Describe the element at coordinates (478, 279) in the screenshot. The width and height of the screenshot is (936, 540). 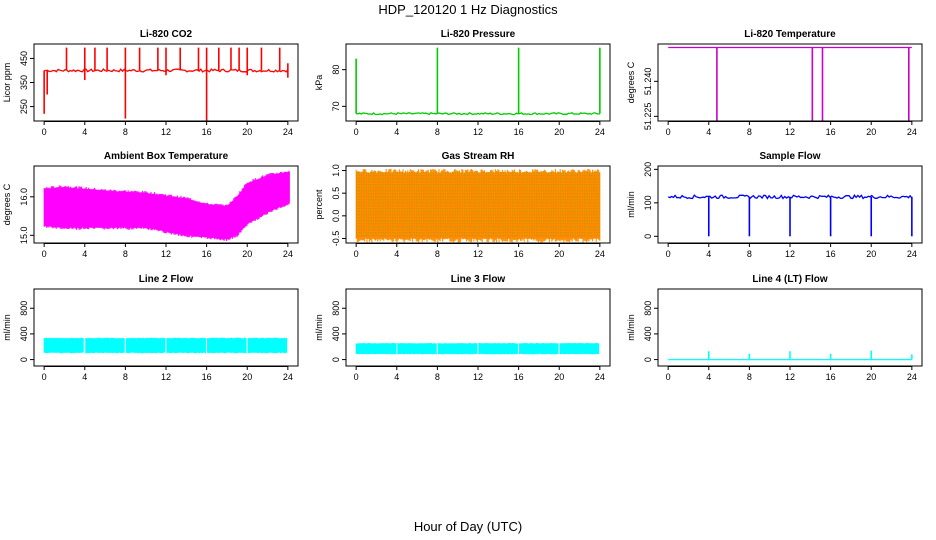
I see `panel-title: Line 3 Flow` at that location.